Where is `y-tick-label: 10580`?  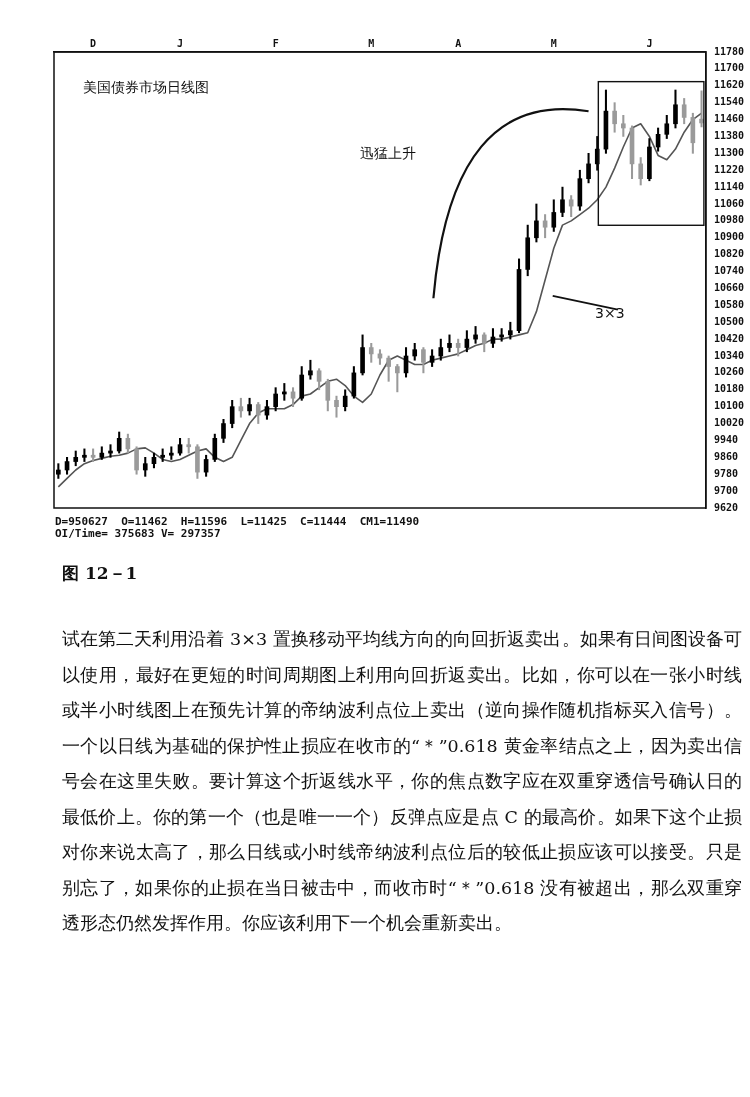
y-tick-label: 10580 is located at coordinates (729, 304).